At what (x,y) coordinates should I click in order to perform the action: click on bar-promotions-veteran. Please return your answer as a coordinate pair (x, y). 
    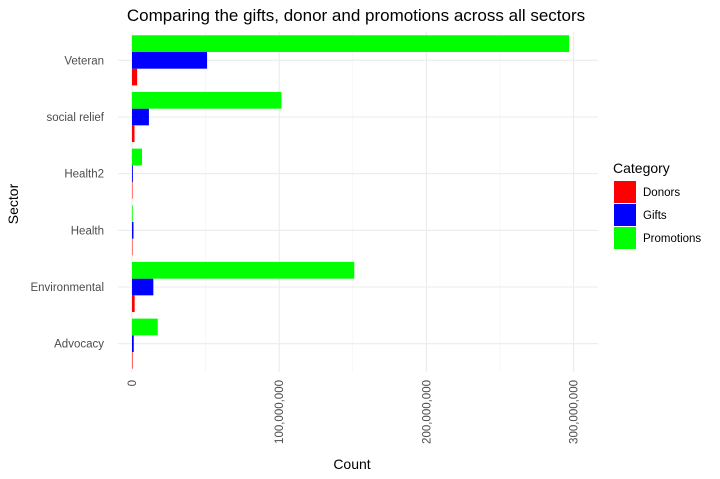
    Looking at the image, I should click on (351, 43).